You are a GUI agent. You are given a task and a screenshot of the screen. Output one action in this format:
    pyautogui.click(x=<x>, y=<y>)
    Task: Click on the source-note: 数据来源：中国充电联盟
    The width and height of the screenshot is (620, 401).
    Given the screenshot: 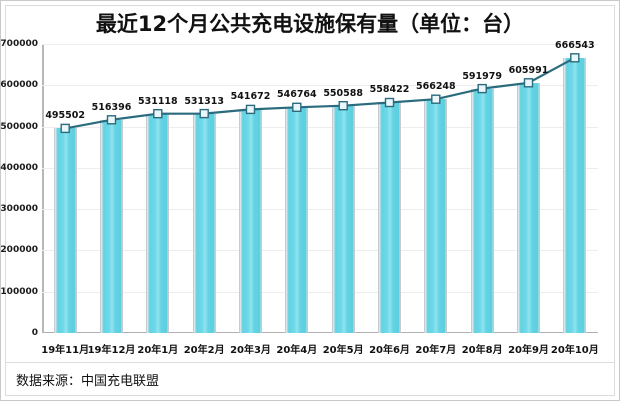 What is the action you would take?
    pyautogui.click(x=88, y=381)
    